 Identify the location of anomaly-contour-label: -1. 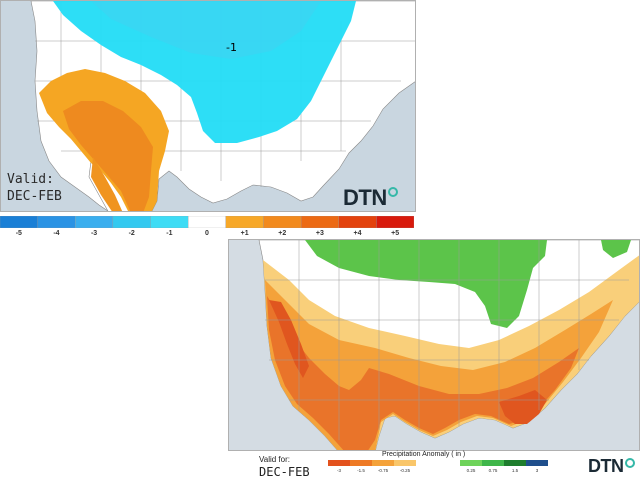
(231, 47).